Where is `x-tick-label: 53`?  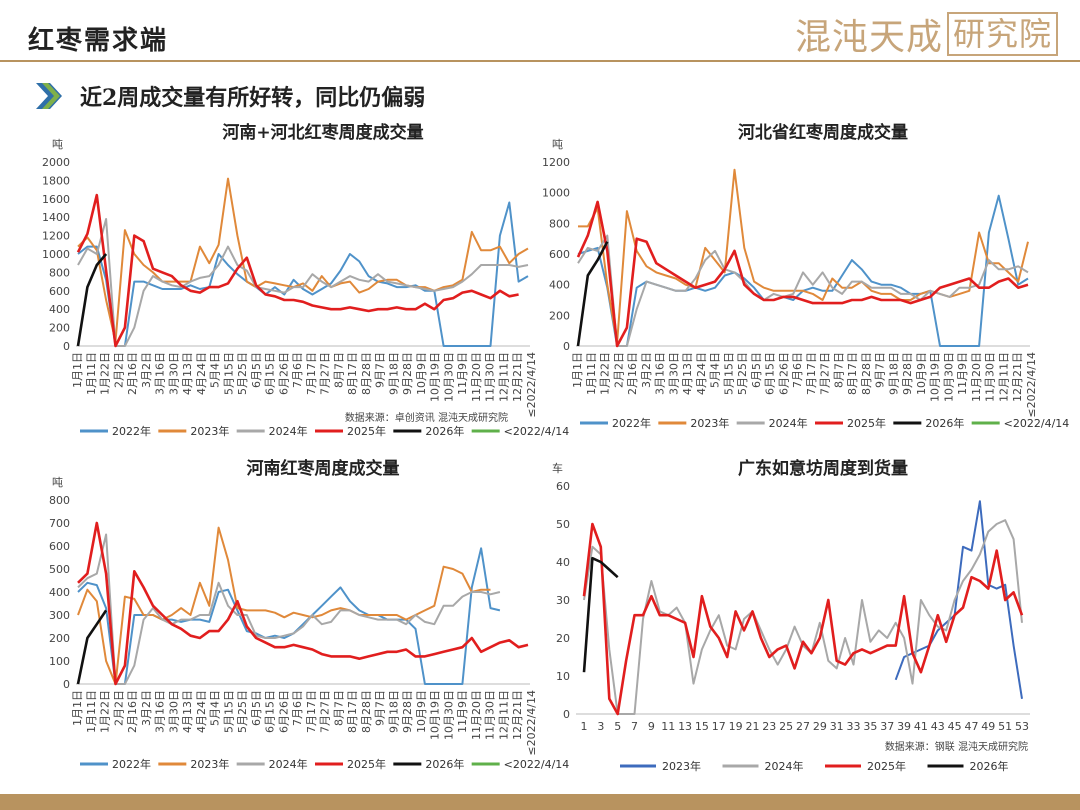
x-tick-label: 53 is located at coordinates (1022, 726).